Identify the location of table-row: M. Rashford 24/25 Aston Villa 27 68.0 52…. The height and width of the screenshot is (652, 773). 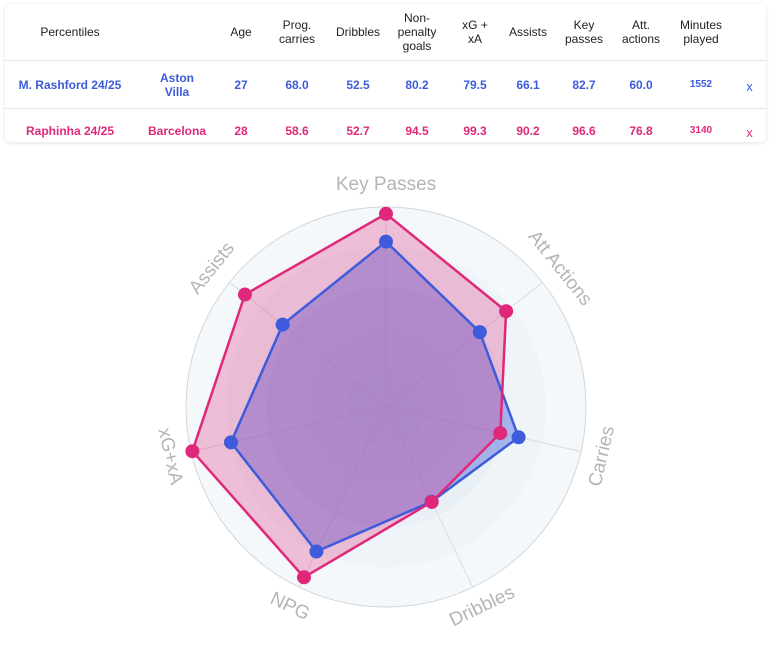
(385, 84).